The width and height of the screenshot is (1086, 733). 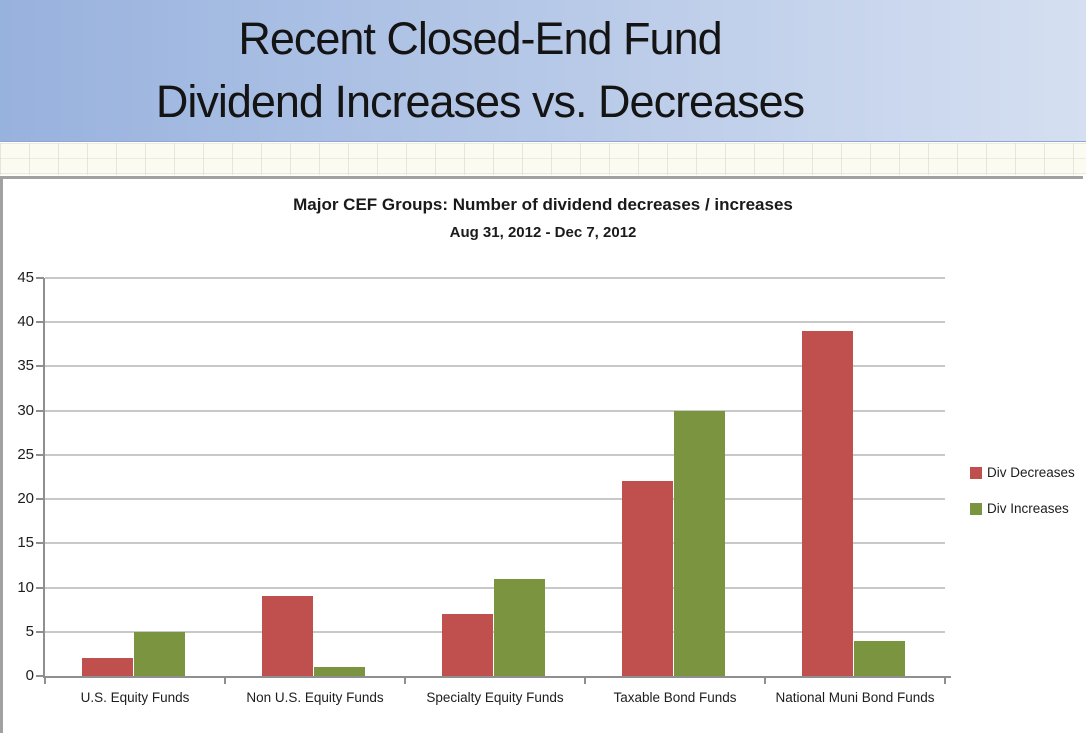 I want to click on slide-title-line-2: Dividend Increases vs. Decreases, so click(x=480, y=101).